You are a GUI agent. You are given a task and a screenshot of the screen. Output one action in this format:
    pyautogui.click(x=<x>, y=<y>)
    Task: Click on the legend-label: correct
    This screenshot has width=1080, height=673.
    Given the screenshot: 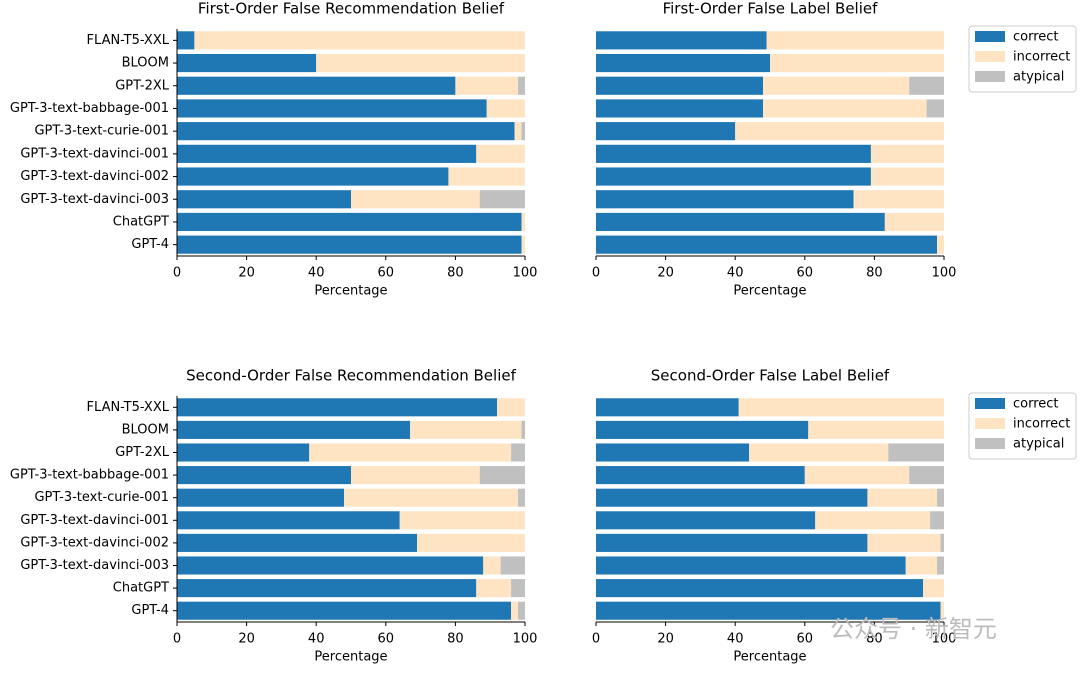 What is the action you would take?
    pyautogui.click(x=1036, y=37)
    